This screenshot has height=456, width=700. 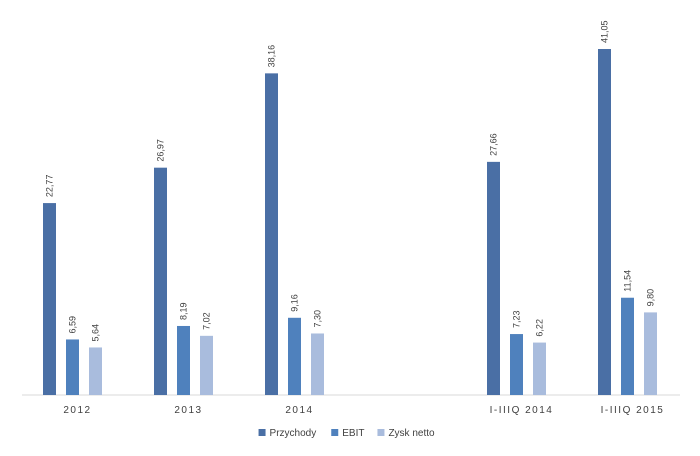 I want to click on legend-swatch-ebit, so click(x=335, y=432).